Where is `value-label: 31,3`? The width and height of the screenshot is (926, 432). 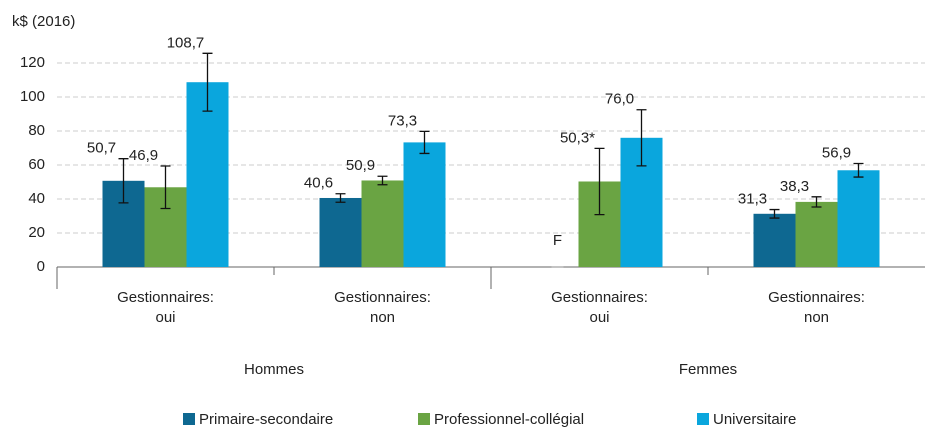 value-label: 31,3 is located at coordinates (752, 199).